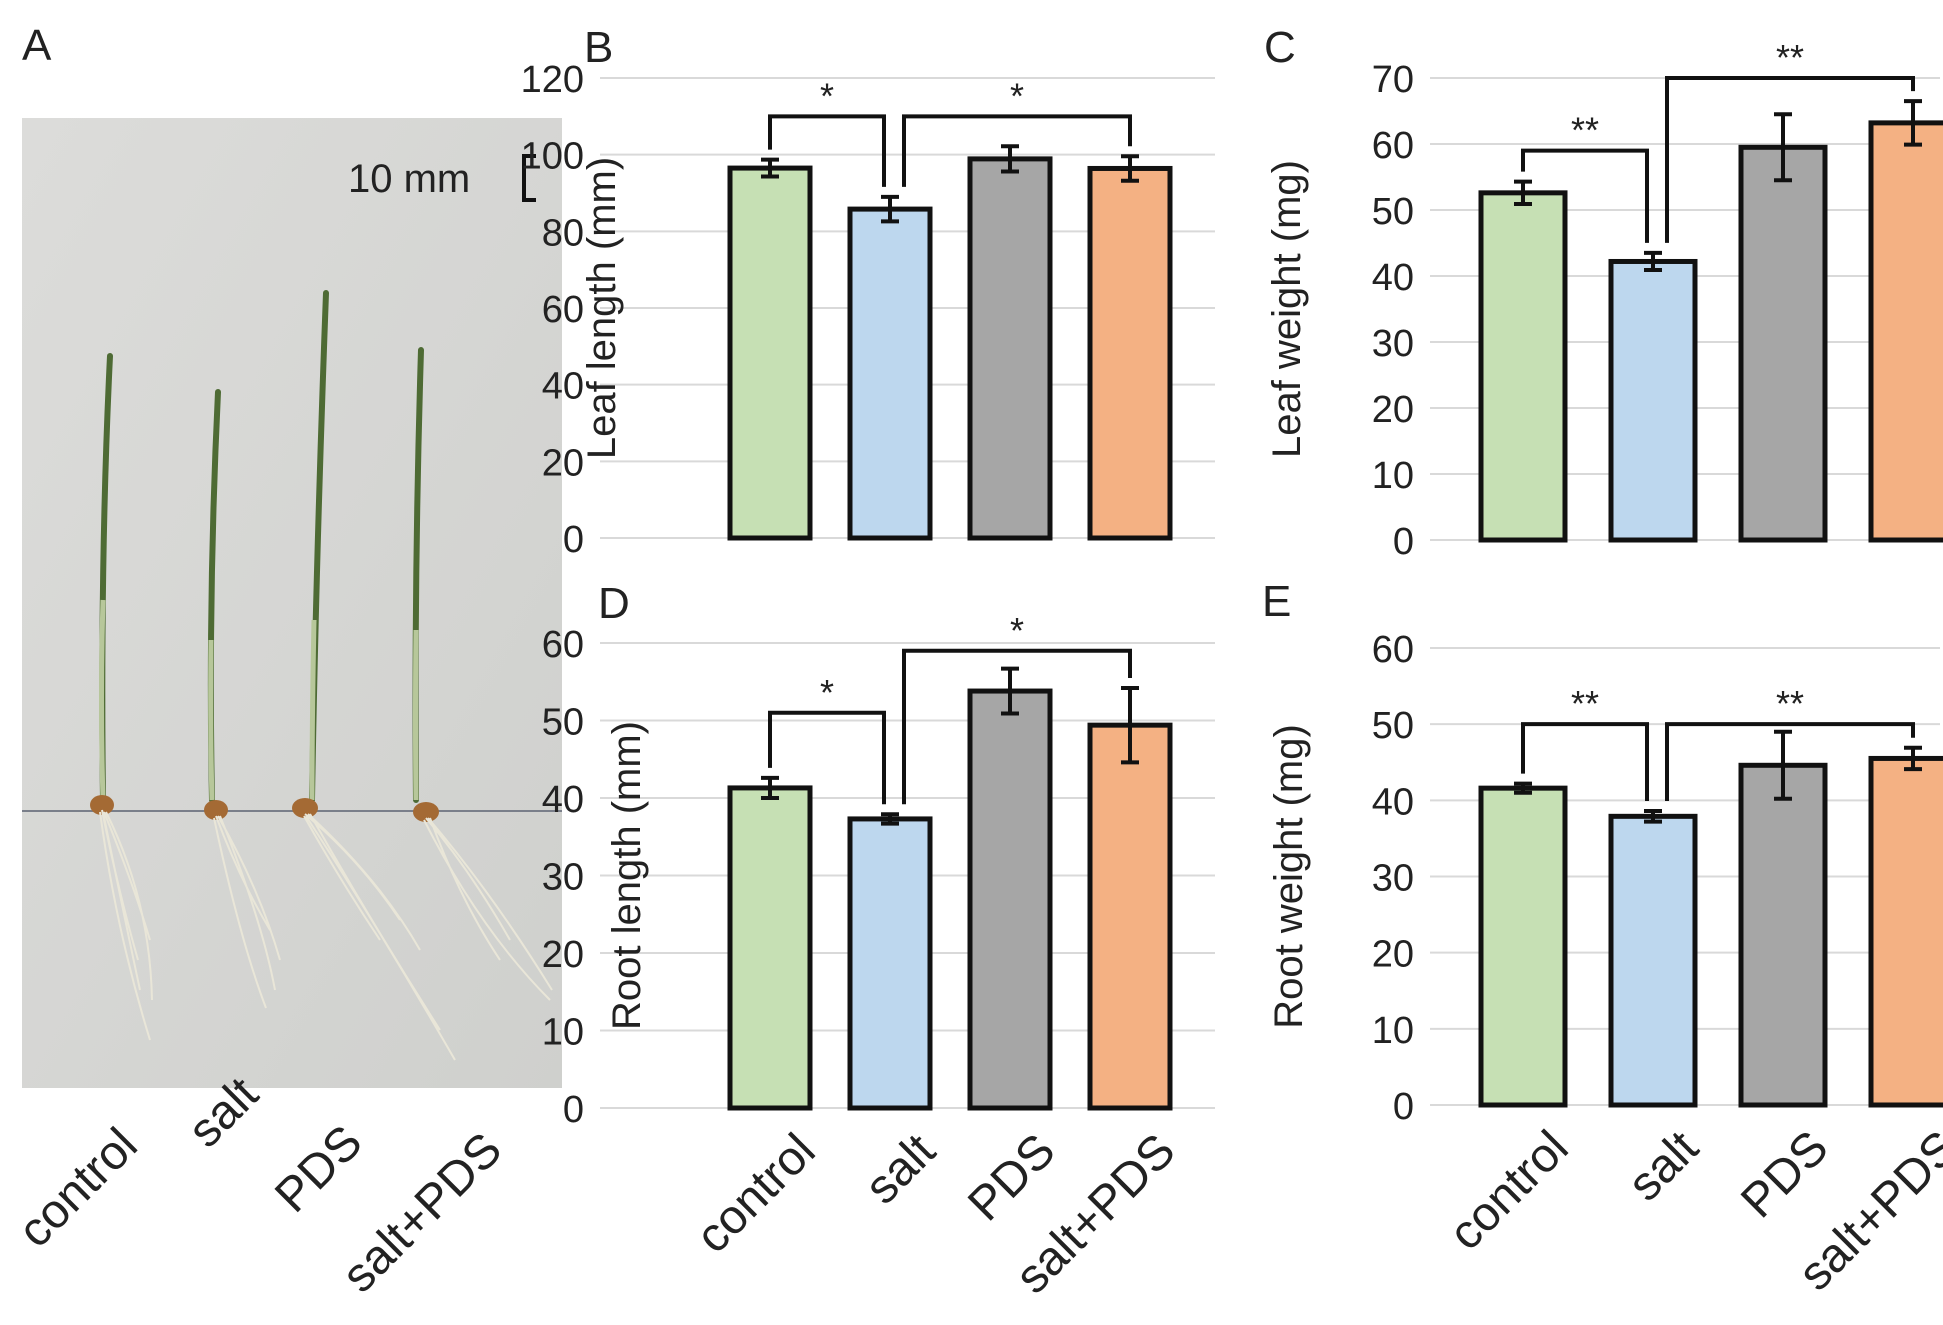 The image size is (1943, 1325). I want to click on y-axis-label: Root length (mm), so click(627, 875).